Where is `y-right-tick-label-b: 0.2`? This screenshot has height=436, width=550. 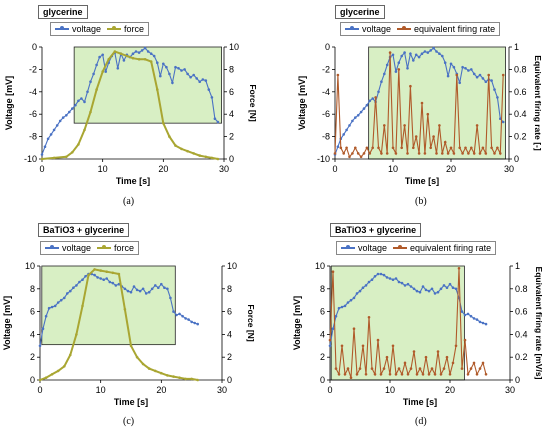
y-right-tick-label-b: 0.2 is located at coordinates (520, 137).